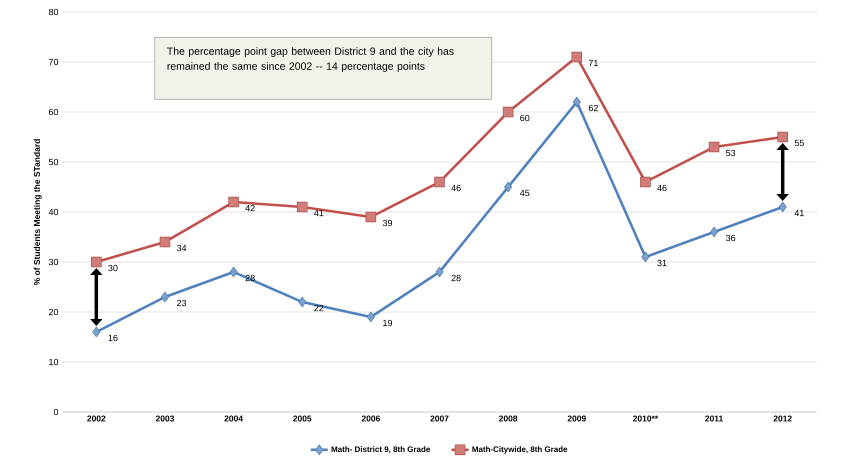  What do you see at coordinates (799, 143) in the screenshot?
I see `data-label: 55` at bounding box center [799, 143].